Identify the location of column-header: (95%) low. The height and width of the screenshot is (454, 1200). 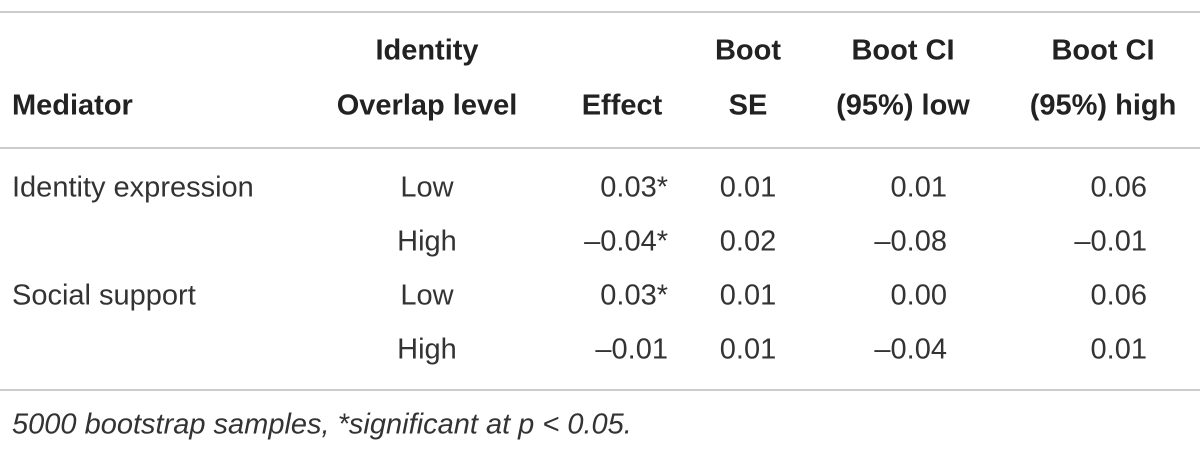
(903, 106).